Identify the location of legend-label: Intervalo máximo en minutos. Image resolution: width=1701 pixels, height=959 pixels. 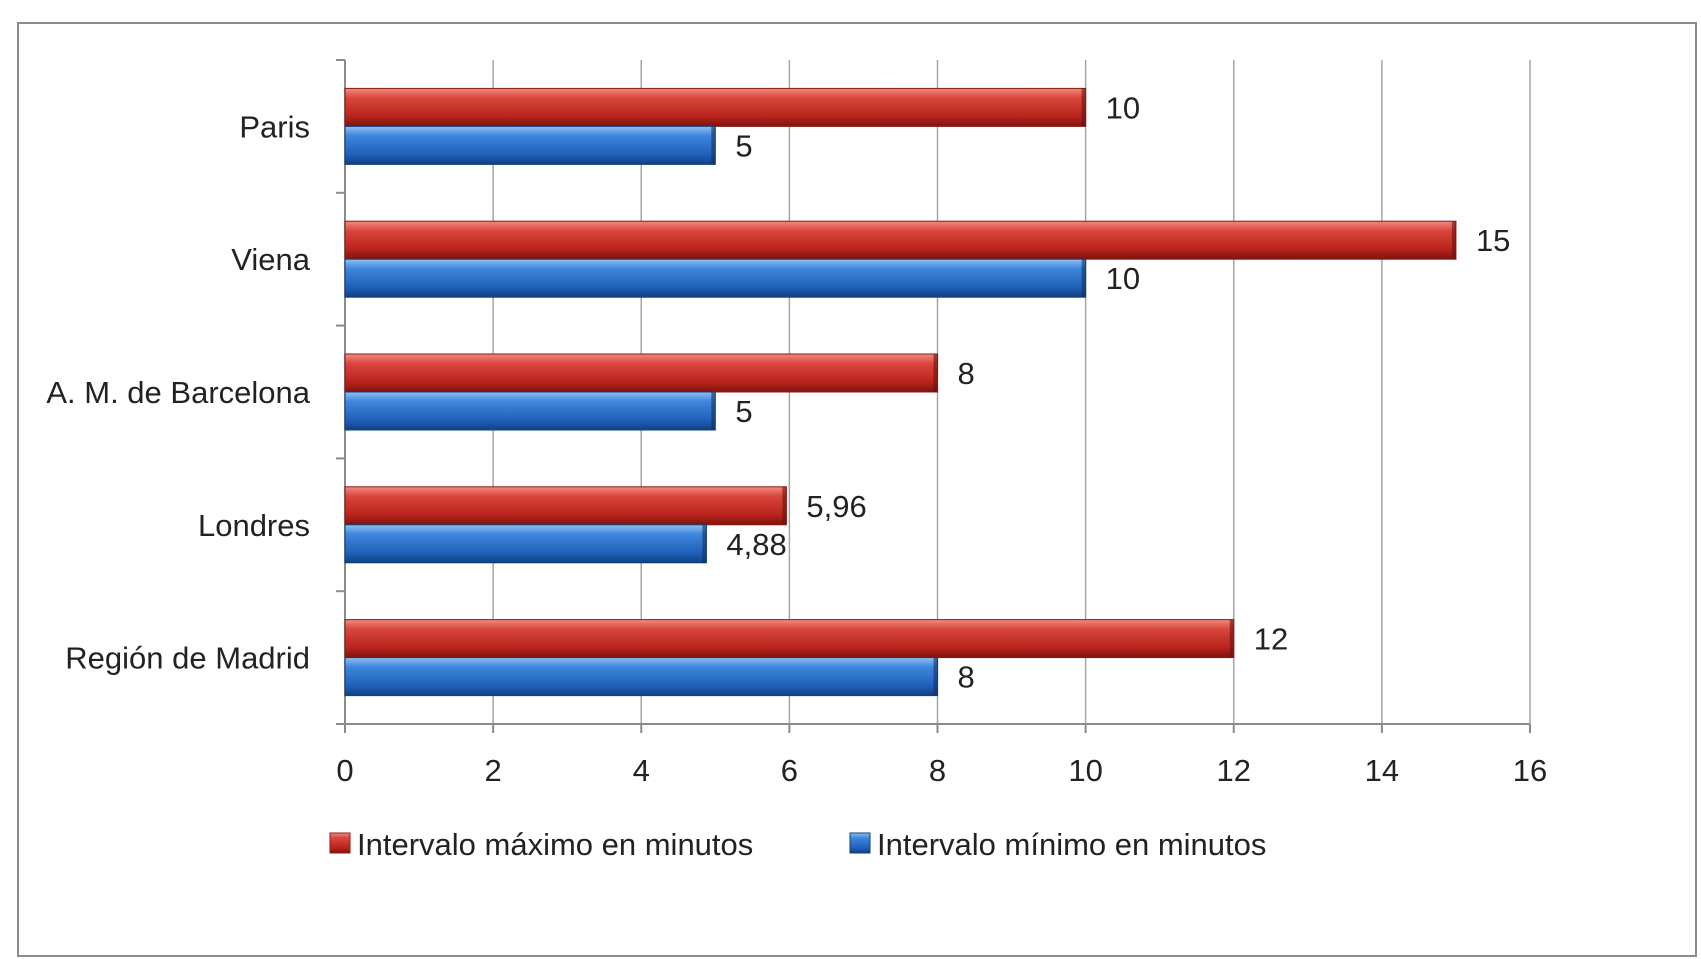
(555, 844).